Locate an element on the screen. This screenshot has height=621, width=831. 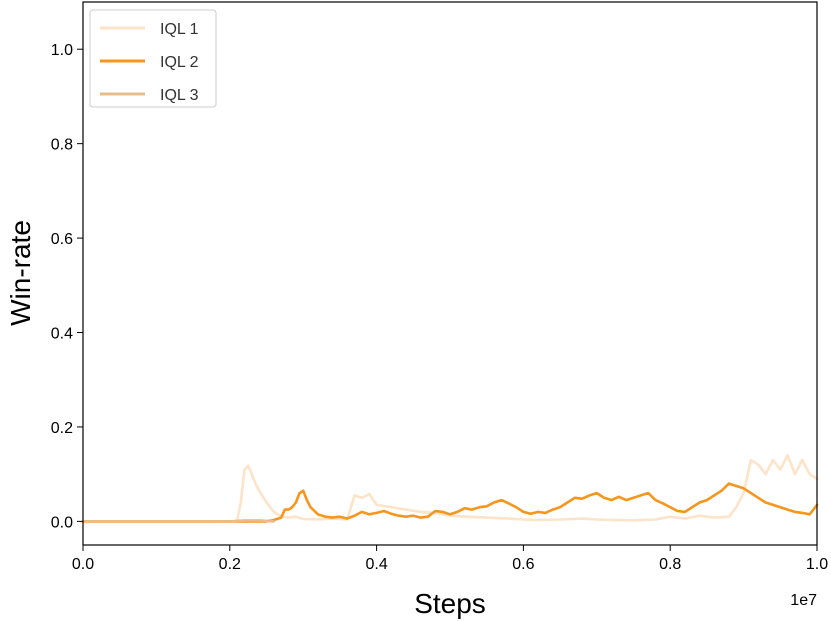
legend: IQL 1 IQL 2 IQL 3 is located at coordinates (153, 58).